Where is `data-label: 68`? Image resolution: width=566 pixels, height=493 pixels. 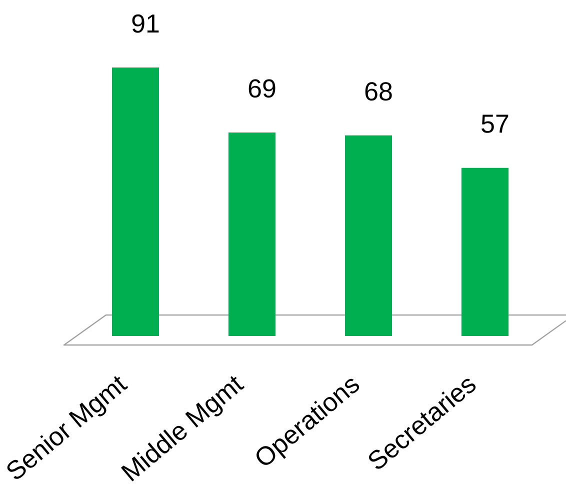
data-label: 68 is located at coordinates (378, 91).